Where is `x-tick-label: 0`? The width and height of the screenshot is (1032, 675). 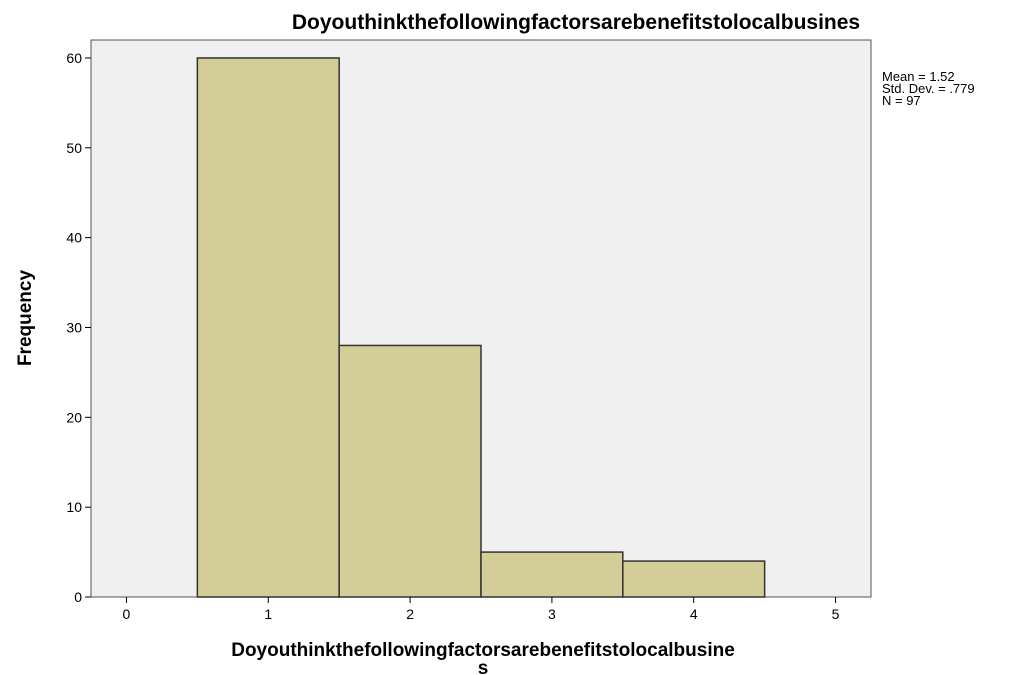 x-tick-label: 0 is located at coordinates (127, 614).